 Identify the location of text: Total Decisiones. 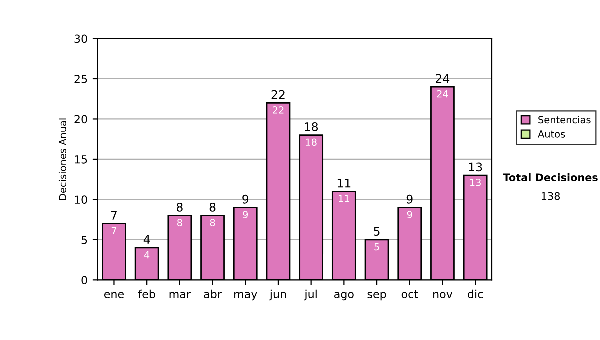
(550, 177).